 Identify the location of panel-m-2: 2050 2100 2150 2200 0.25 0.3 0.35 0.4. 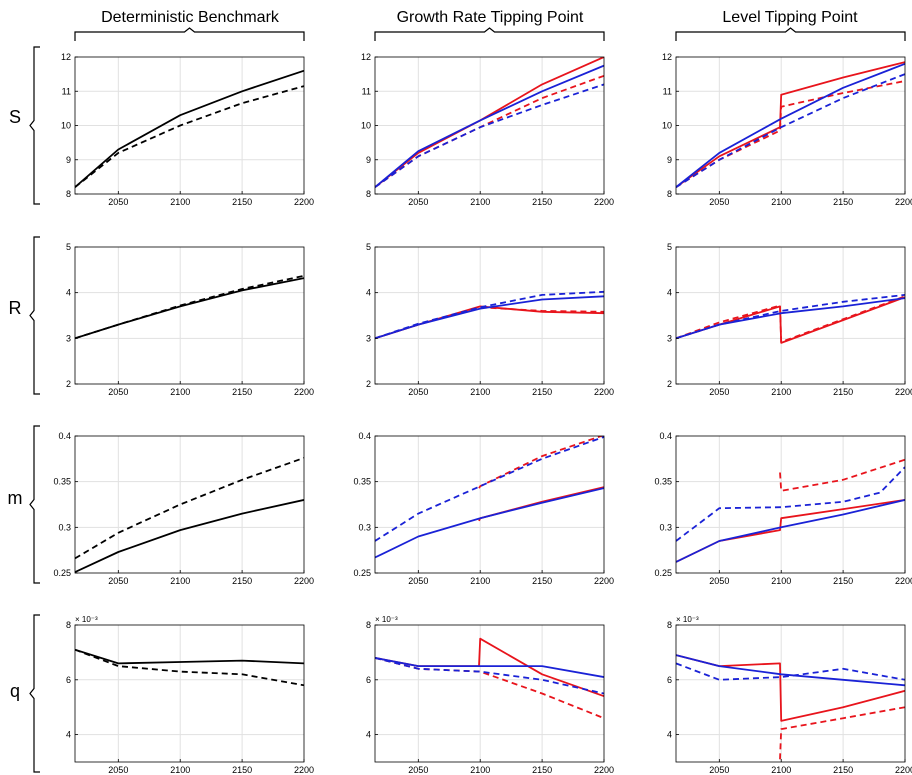
(783, 508).